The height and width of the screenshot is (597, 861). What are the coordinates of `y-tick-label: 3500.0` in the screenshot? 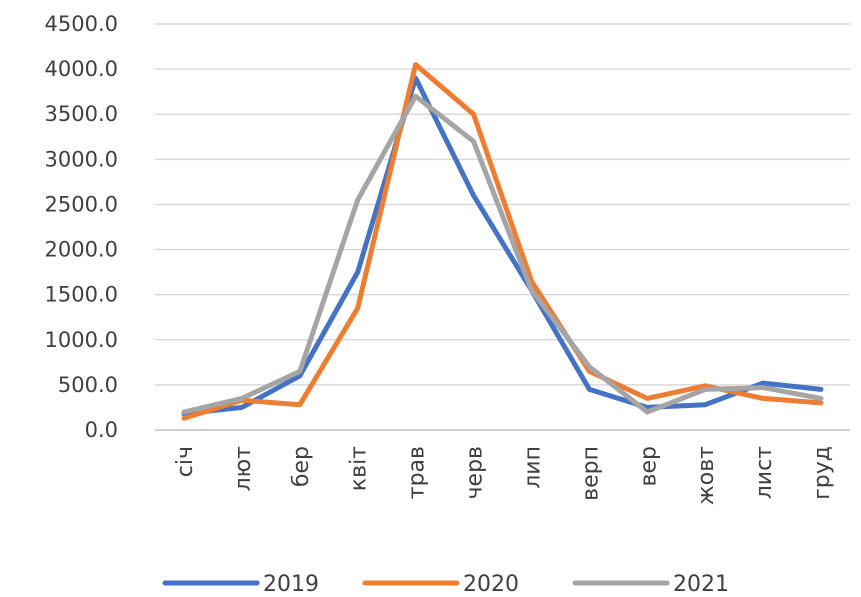 It's located at (81, 114).